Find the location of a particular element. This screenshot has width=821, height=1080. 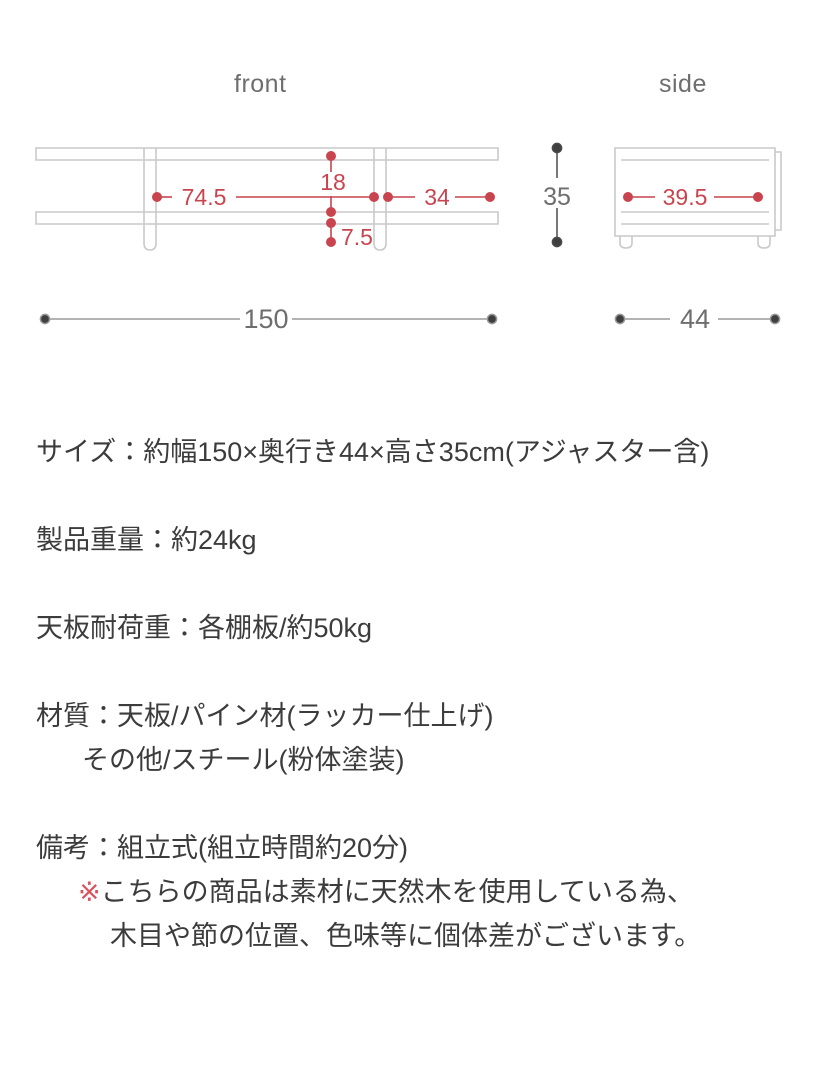

spec-remarks-note-text-1: こちらの商品は素材に天然木を使用している為、 is located at coordinates (397, 892).